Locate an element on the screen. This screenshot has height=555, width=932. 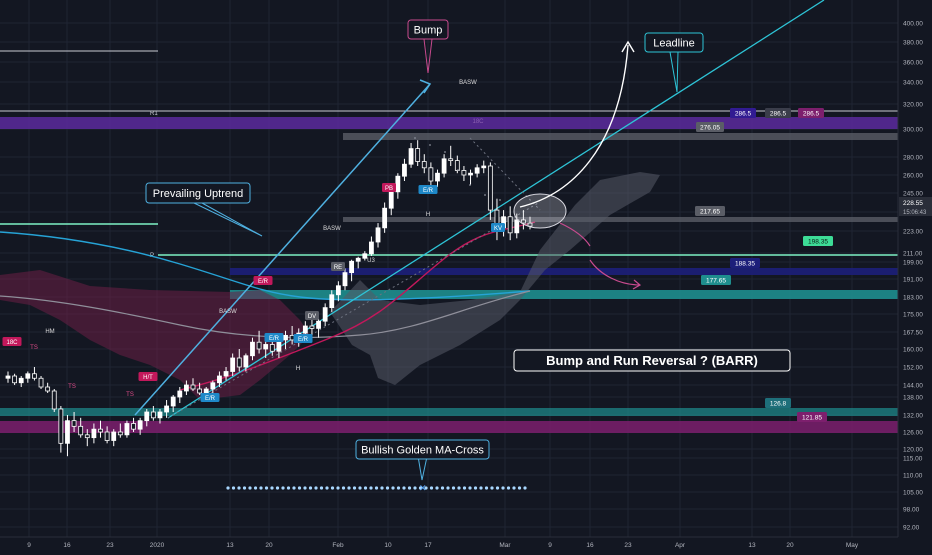
bump-circle is located at coordinates (540, 211).